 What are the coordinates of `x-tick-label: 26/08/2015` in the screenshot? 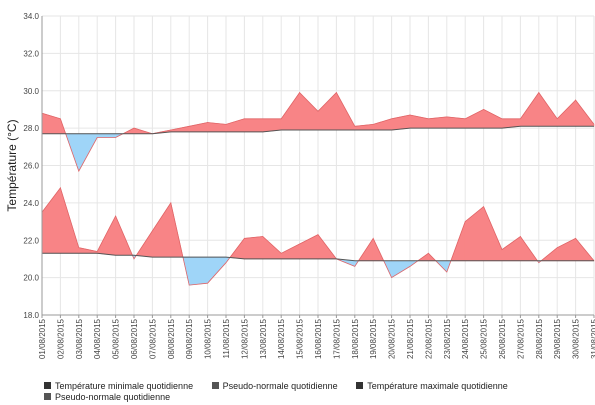 It's located at (502, 338).